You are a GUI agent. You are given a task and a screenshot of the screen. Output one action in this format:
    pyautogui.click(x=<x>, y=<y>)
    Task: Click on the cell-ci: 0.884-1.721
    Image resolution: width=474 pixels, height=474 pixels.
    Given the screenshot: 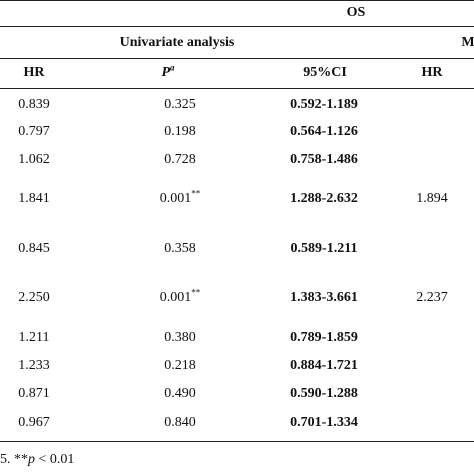 What is the action you would take?
    pyautogui.click(x=324, y=365)
    